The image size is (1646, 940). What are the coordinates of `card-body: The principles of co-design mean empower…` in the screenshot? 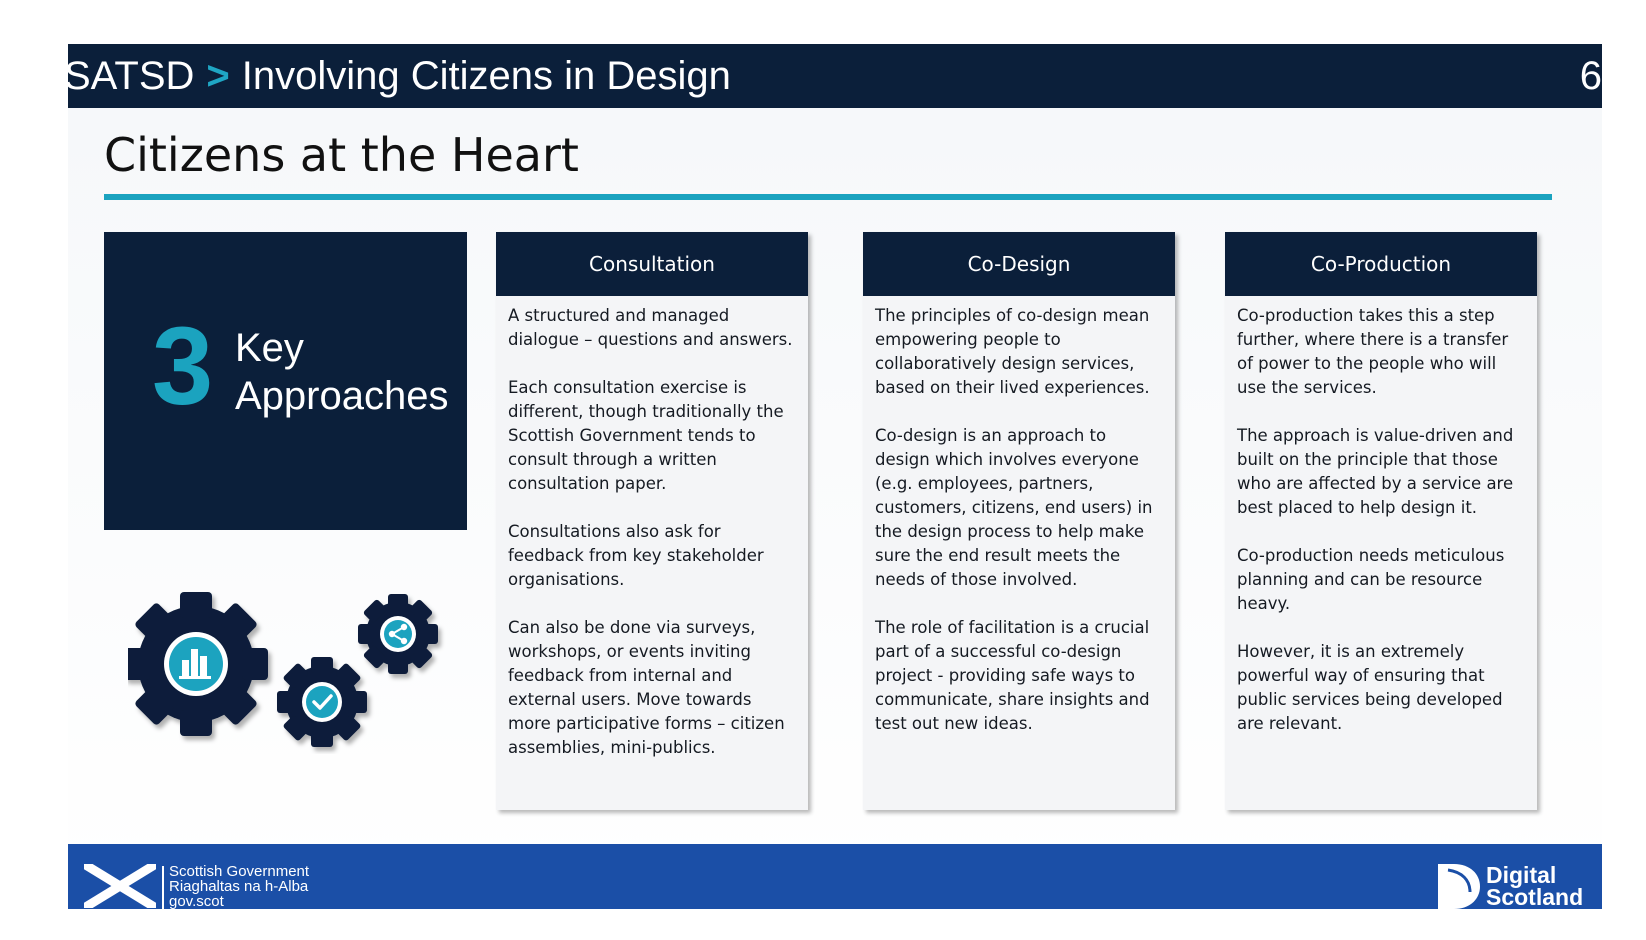 It's located at (1019, 516).